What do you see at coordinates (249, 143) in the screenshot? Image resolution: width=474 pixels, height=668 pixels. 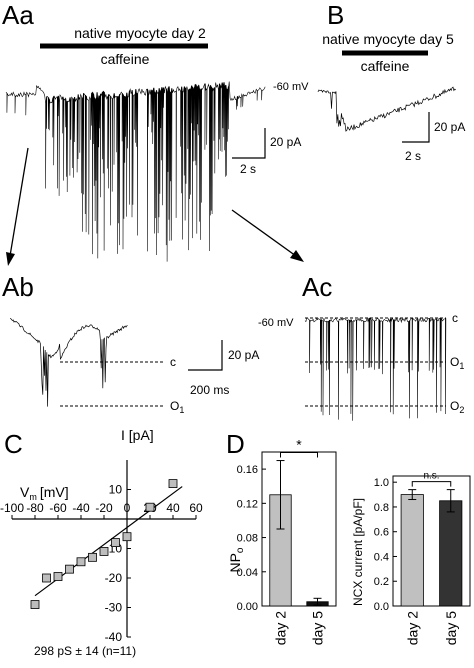 I see `aa-scale-bar` at bounding box center [249, 143].